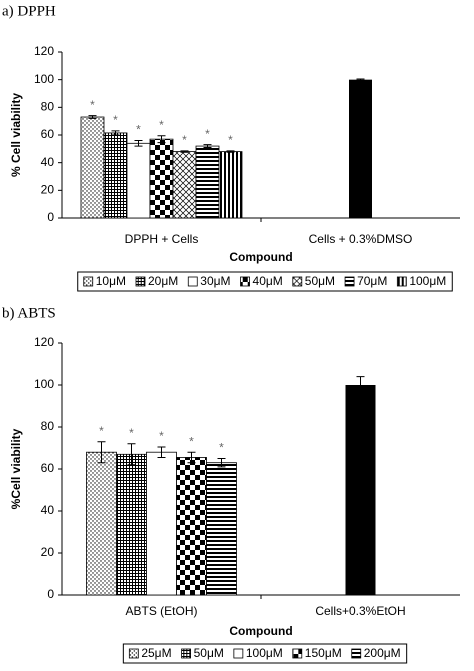  Describe the element at coordinates (29, 11) in the screenshot. I see `panel-title: a) DPPH` at that location.